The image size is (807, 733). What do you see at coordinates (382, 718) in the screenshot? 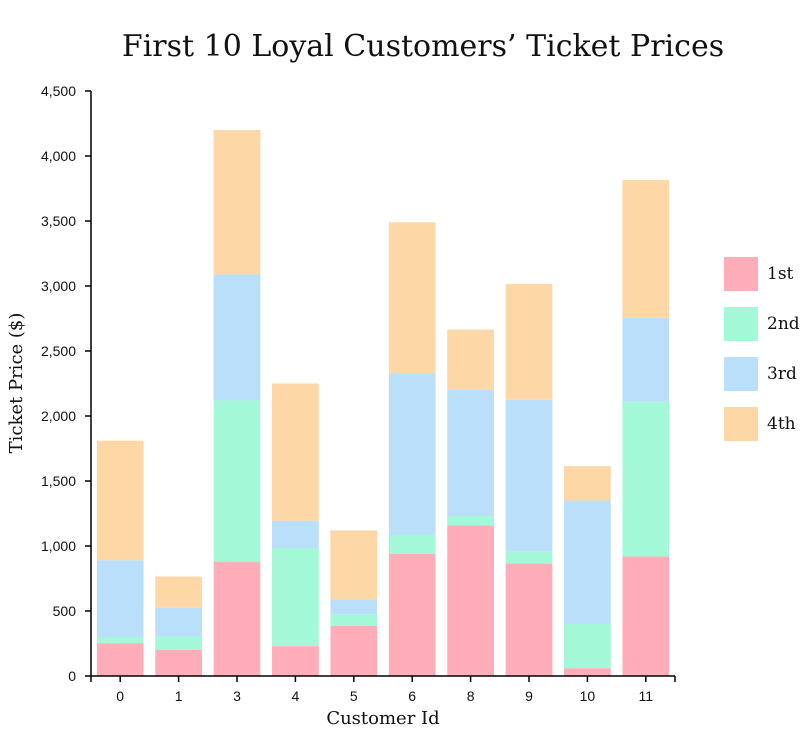
I see `x-axis-label: Customer Id` at bounding box center [382, 718].